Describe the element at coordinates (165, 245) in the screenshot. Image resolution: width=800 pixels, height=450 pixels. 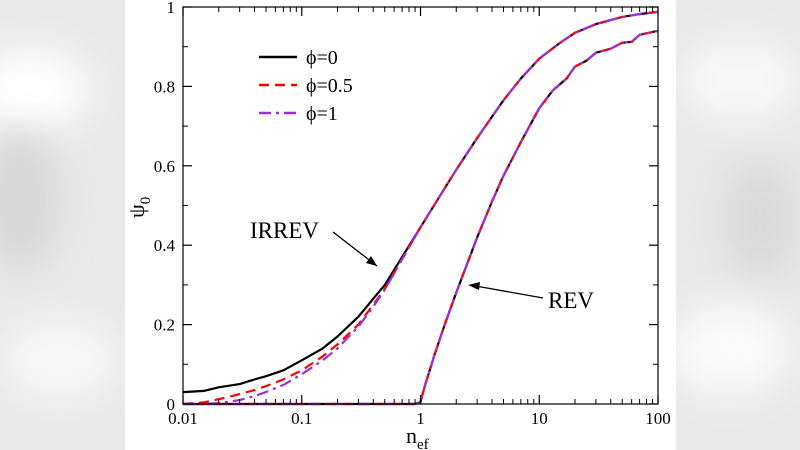
I see `y-tick-label: 0.4` at that location.